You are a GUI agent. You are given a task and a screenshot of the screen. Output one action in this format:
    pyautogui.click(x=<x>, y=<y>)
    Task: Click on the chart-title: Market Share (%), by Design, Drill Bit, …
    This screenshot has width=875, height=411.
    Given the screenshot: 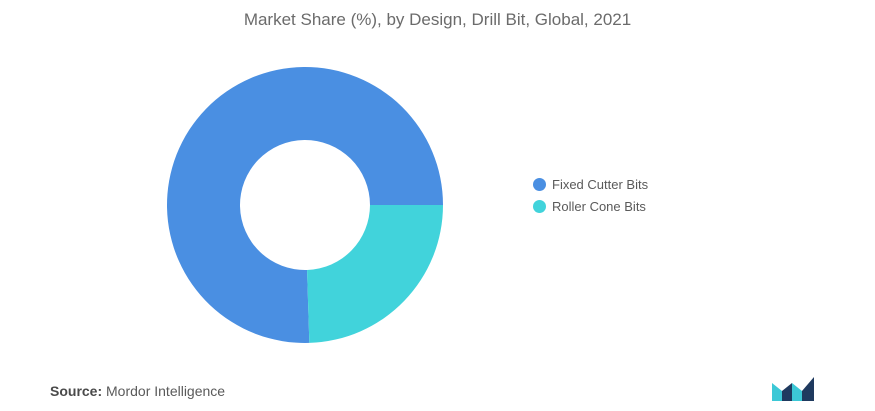 What is the action you would take?
    pyautogui.click(x=437, y=19)
    